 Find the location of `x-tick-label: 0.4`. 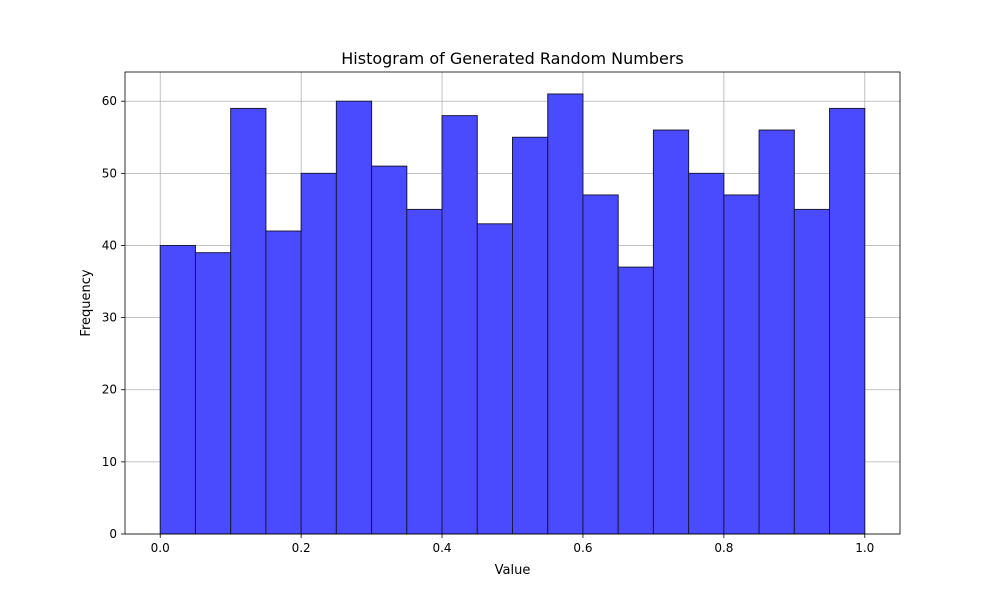

x-tick-label: 0.4 is located at coordinates (441, 548).